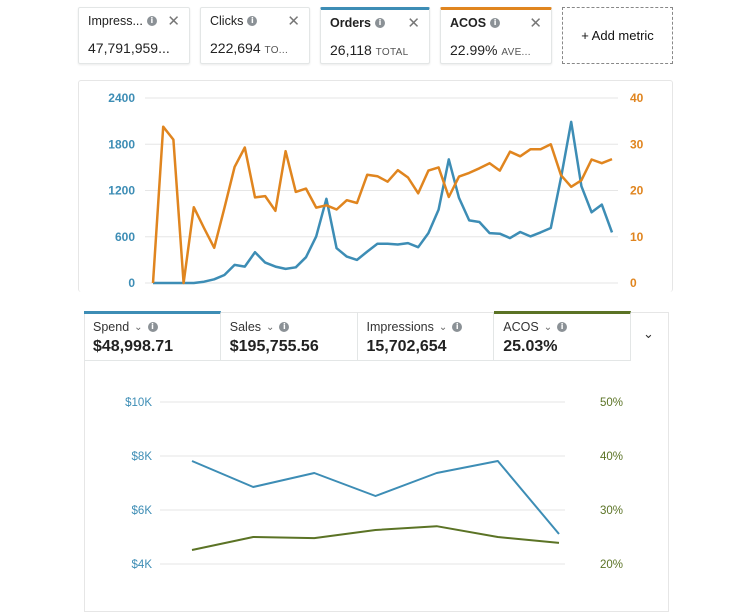  What do you see at coordinates (400, 327) in the screenshot?
I see `tab-label: Impressions` at bounding box center [400, 327].